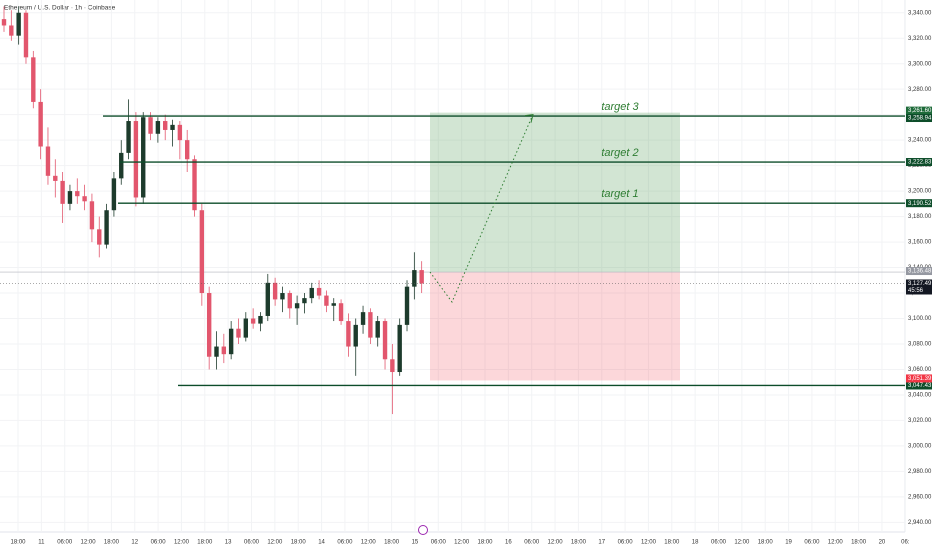 This screenshot has height=550, width=932. I want to click on y-tick-label: 2,940.00, so click(920, 523).